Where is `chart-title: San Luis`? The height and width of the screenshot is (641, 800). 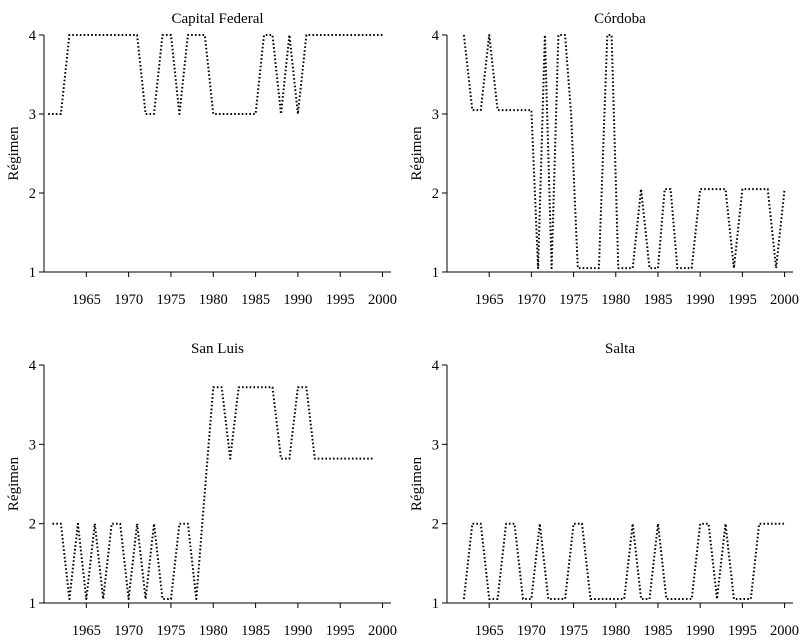 chart-title: San Luis is located at coordinates (217, 349).